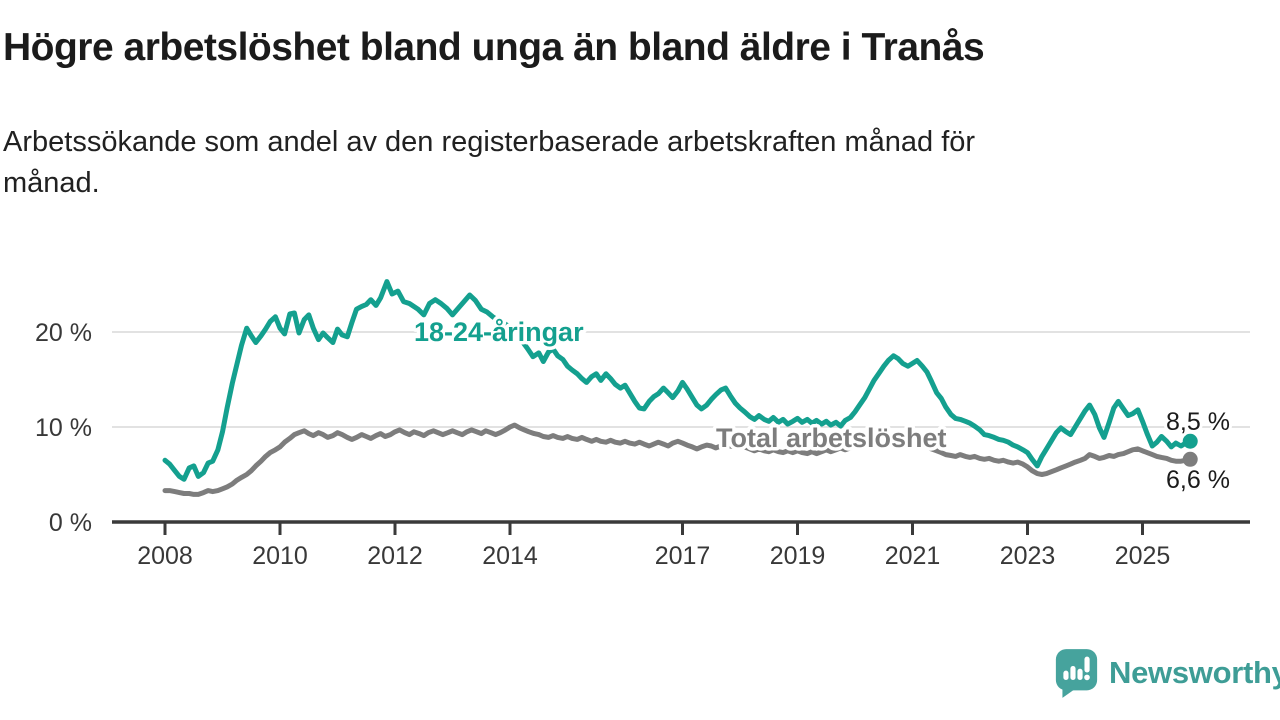 The width and height of the screenshot is (1280, 720). I want to click on x-tick-label-2023: 2023, so click(1028, 556).